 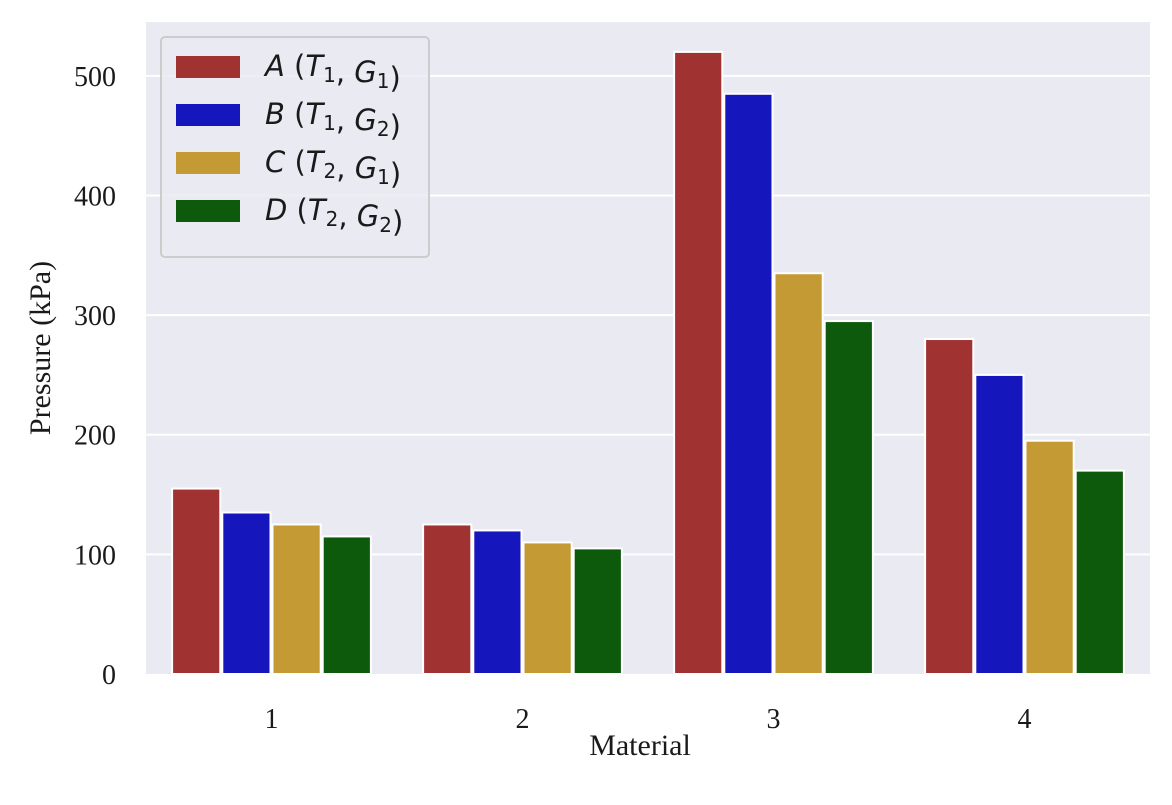 I want to click on legend-label-a: A (T1, G1), so click(x=332, y=72).